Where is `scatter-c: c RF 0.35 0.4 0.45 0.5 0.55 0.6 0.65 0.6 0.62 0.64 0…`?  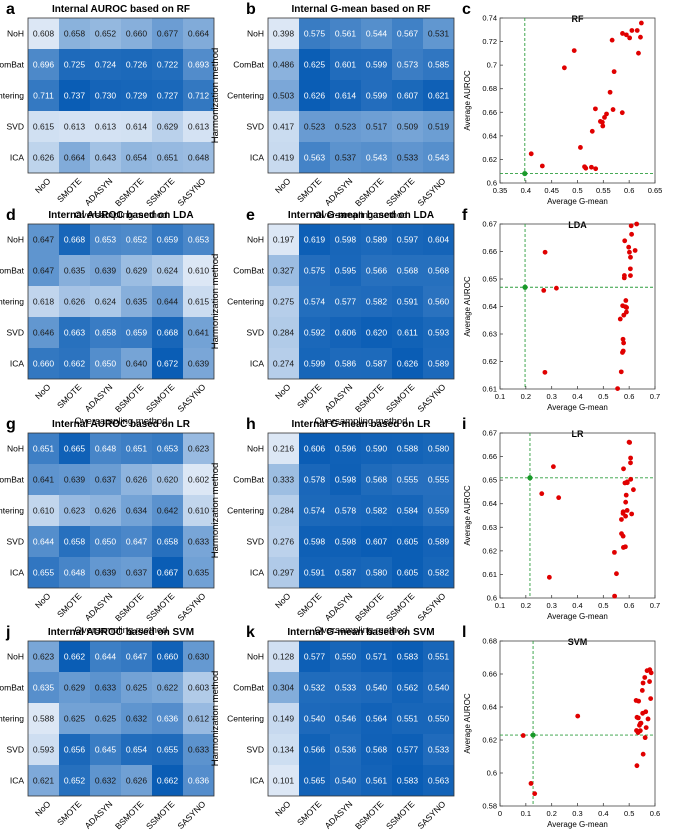
scatter-c: c RF 0.35 0.4 0.45 0.5 0.55 0.6 0.65 0.6 0.62 0.64 0… is located at coordinates (562, 103).